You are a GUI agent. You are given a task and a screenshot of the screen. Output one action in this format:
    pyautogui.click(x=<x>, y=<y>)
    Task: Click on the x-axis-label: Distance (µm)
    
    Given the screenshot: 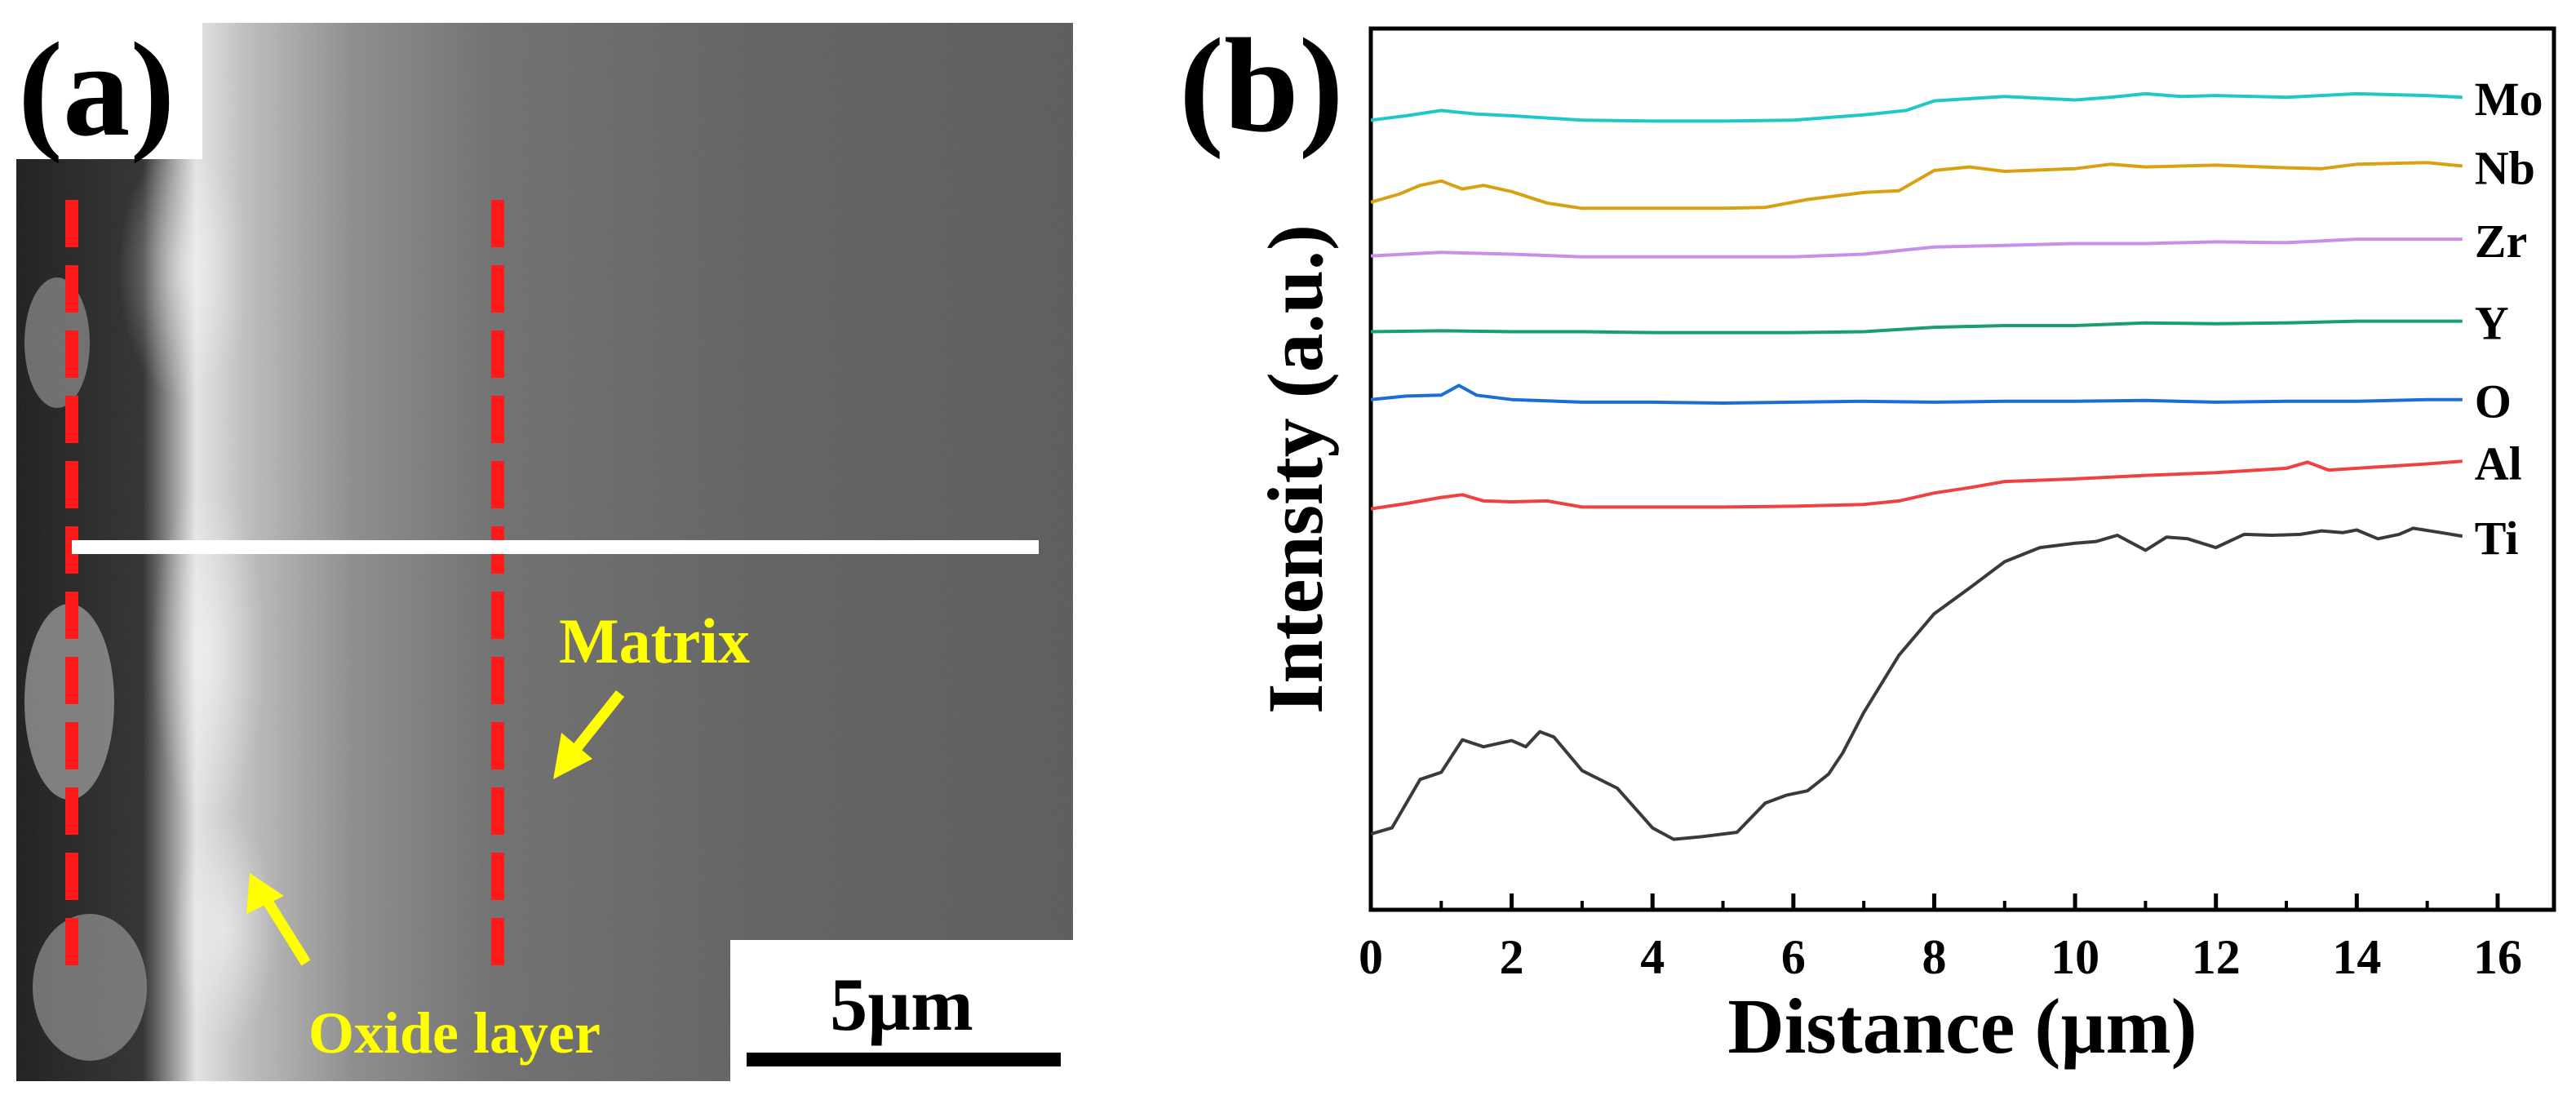 What is the action you would take?
    pyautogui.click(x=1962, y=1026)
    